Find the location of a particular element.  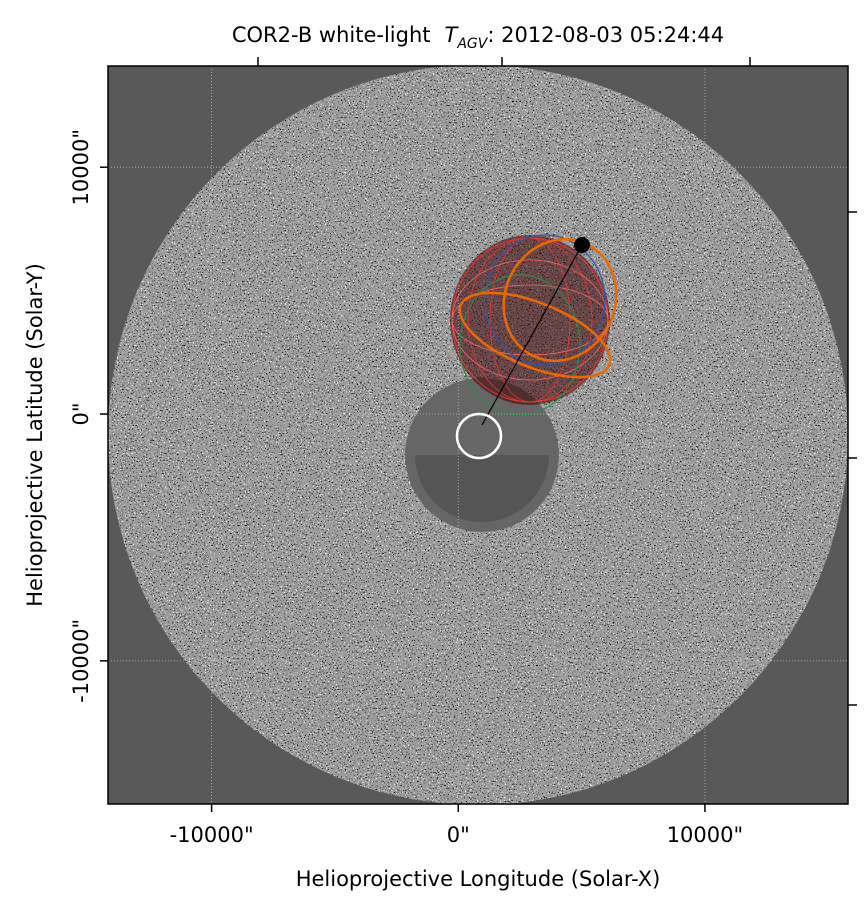

cme-model is located at coordinates (534, 330).